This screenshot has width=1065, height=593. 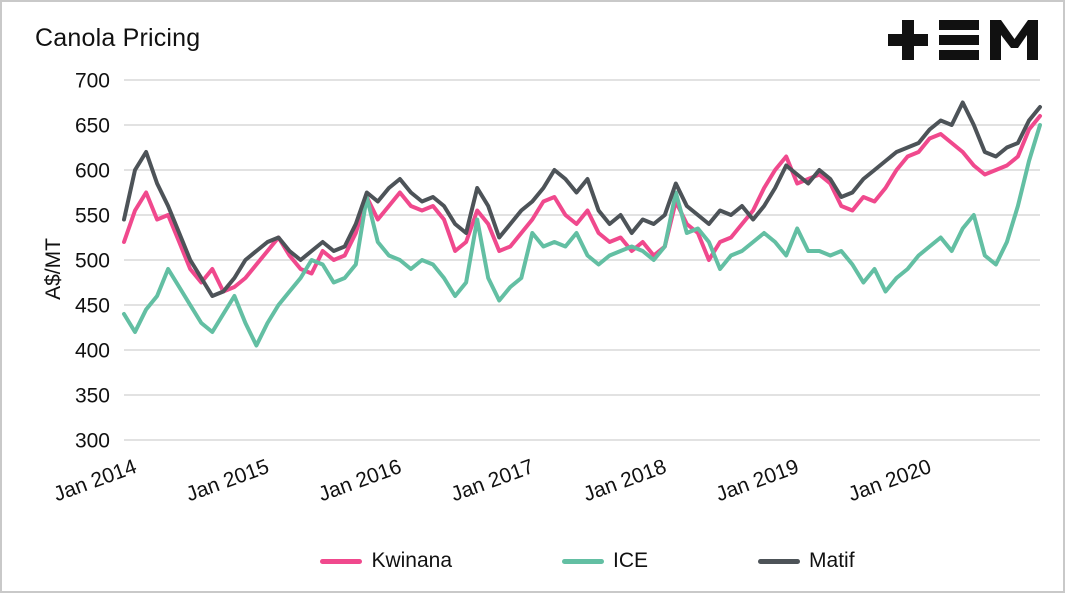 I want to click on legend-item-kwinana: Kwinana, so click(x=386, y=561).